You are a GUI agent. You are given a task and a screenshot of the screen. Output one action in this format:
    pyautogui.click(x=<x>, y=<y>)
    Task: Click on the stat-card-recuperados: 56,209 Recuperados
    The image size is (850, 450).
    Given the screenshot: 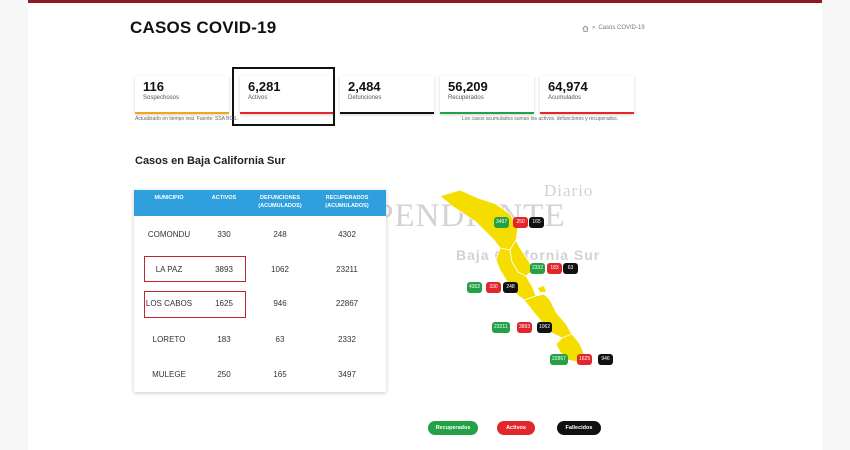 What is the action you would take?
    pyautogui.click(x=487, y=95)
    